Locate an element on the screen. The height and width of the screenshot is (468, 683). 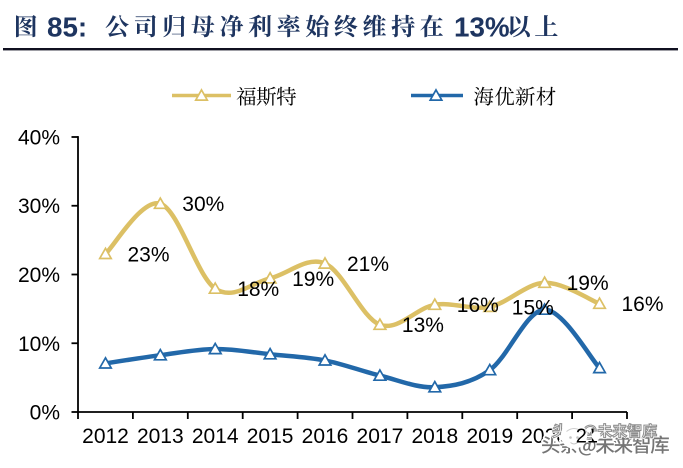
svg-text: 85: is located at coordinates (67, 27).